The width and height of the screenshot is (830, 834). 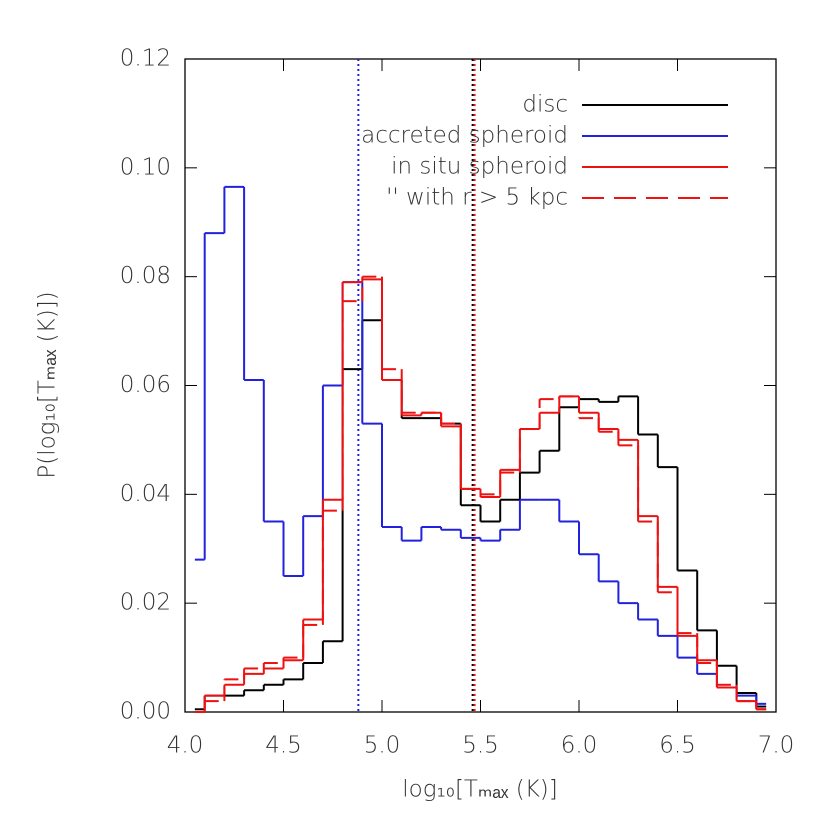 I want to click on x-tick-label: 5.5, so click(x=480, y=746).